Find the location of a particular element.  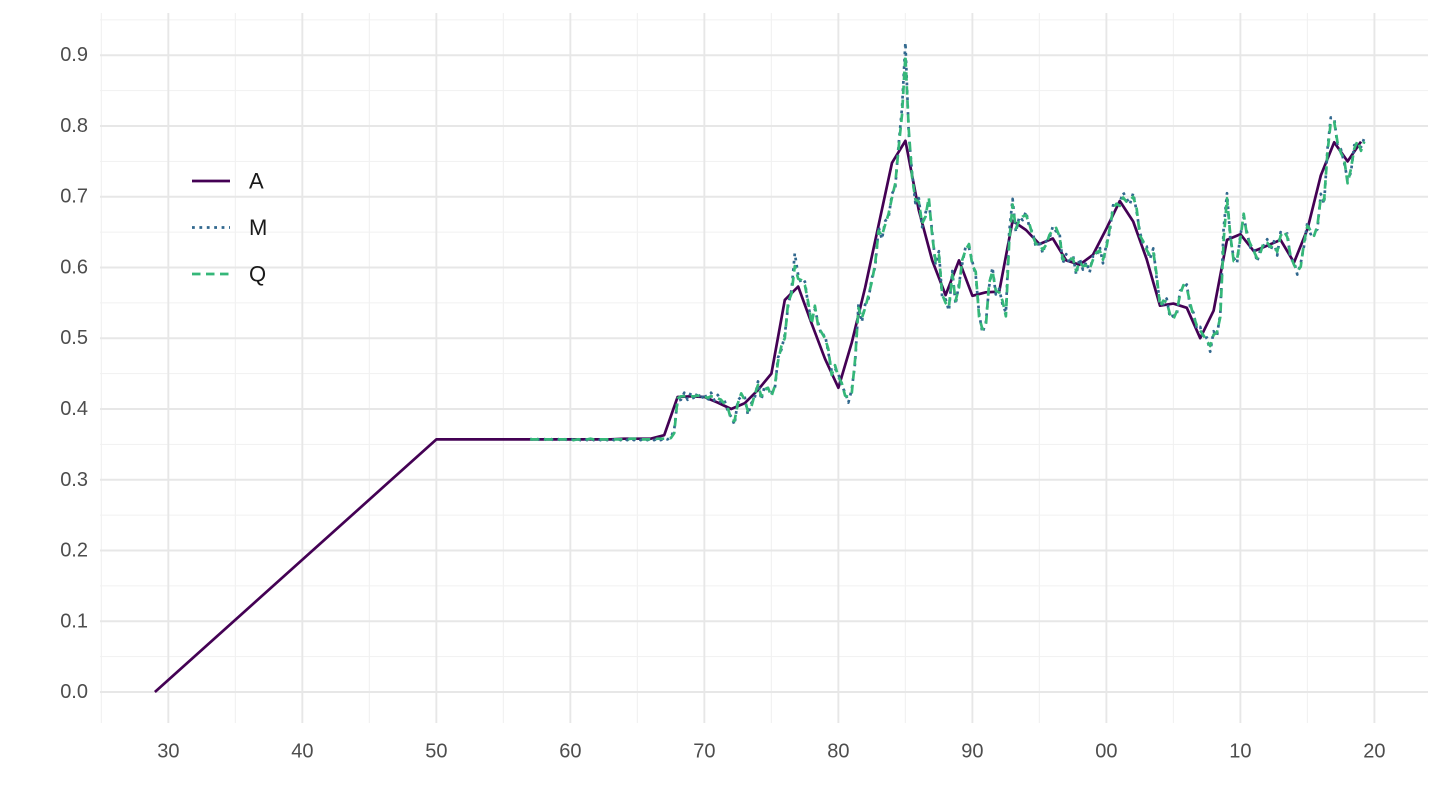

legend-label-a: A is located at coordinates (256, 181).